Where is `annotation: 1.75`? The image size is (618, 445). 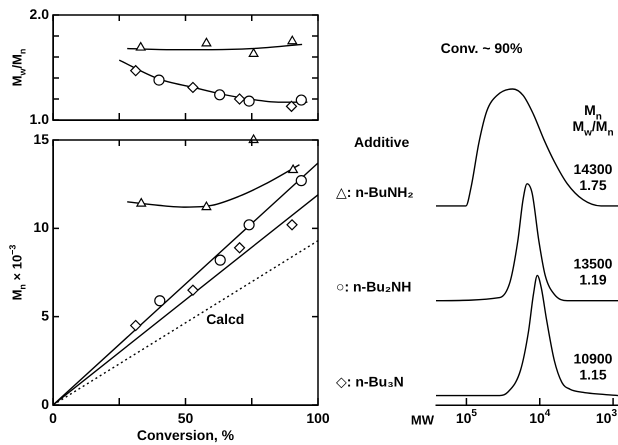 annotation: 1.75 is located at coordinates (593, 184).